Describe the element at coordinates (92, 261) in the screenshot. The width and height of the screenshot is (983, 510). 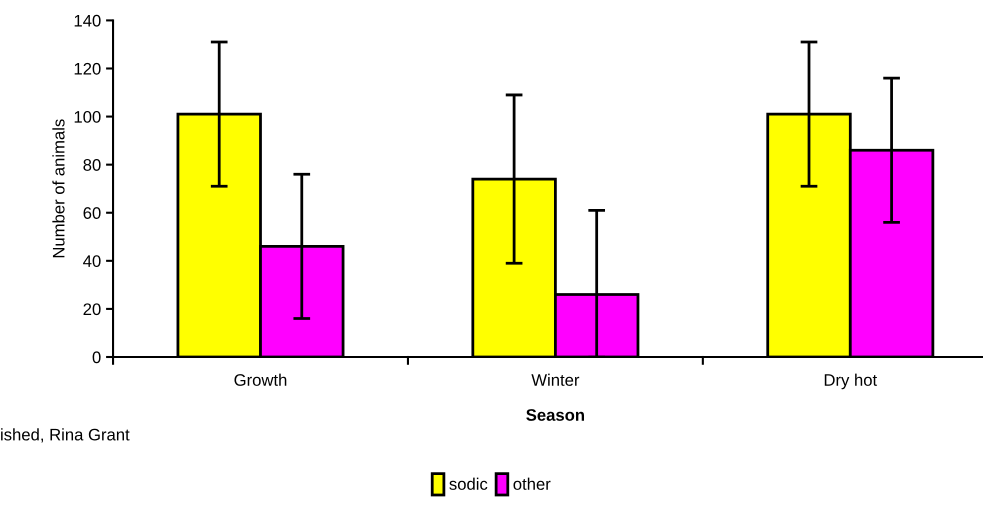
I see `y-tick-label: 40` at that location.